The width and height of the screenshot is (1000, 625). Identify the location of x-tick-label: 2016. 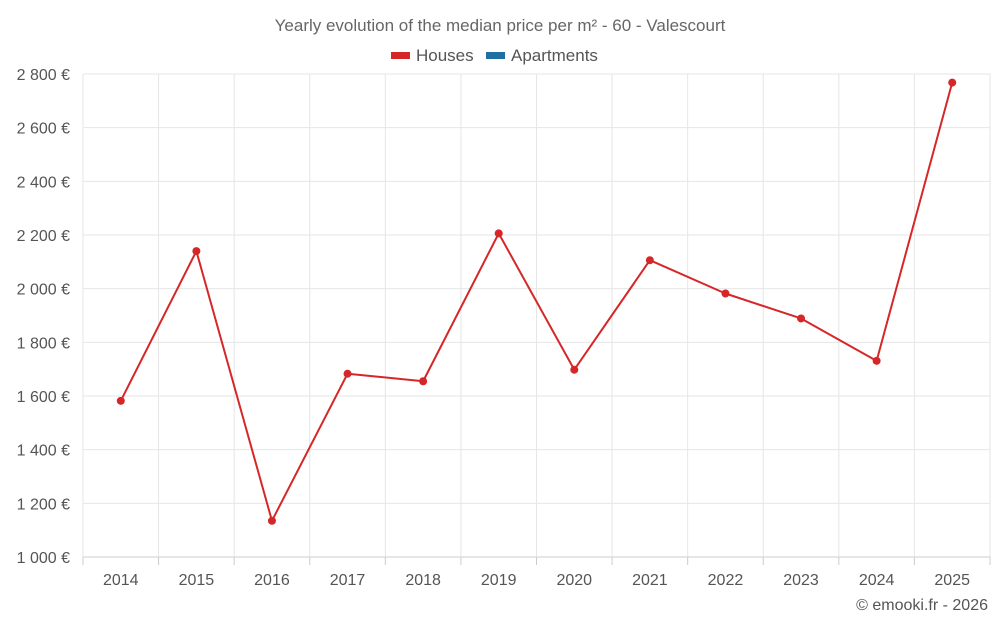
(272, 580).